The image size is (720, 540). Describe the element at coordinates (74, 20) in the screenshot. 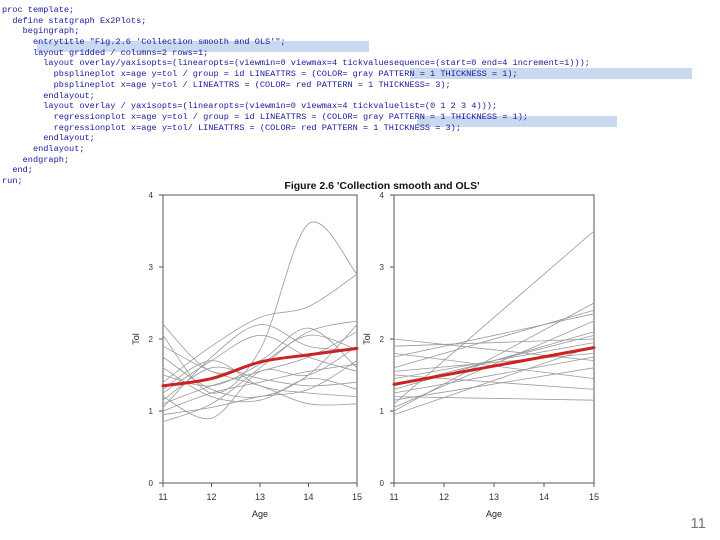

I see `code-line: define statgraph Ex2Plots;` at that location.